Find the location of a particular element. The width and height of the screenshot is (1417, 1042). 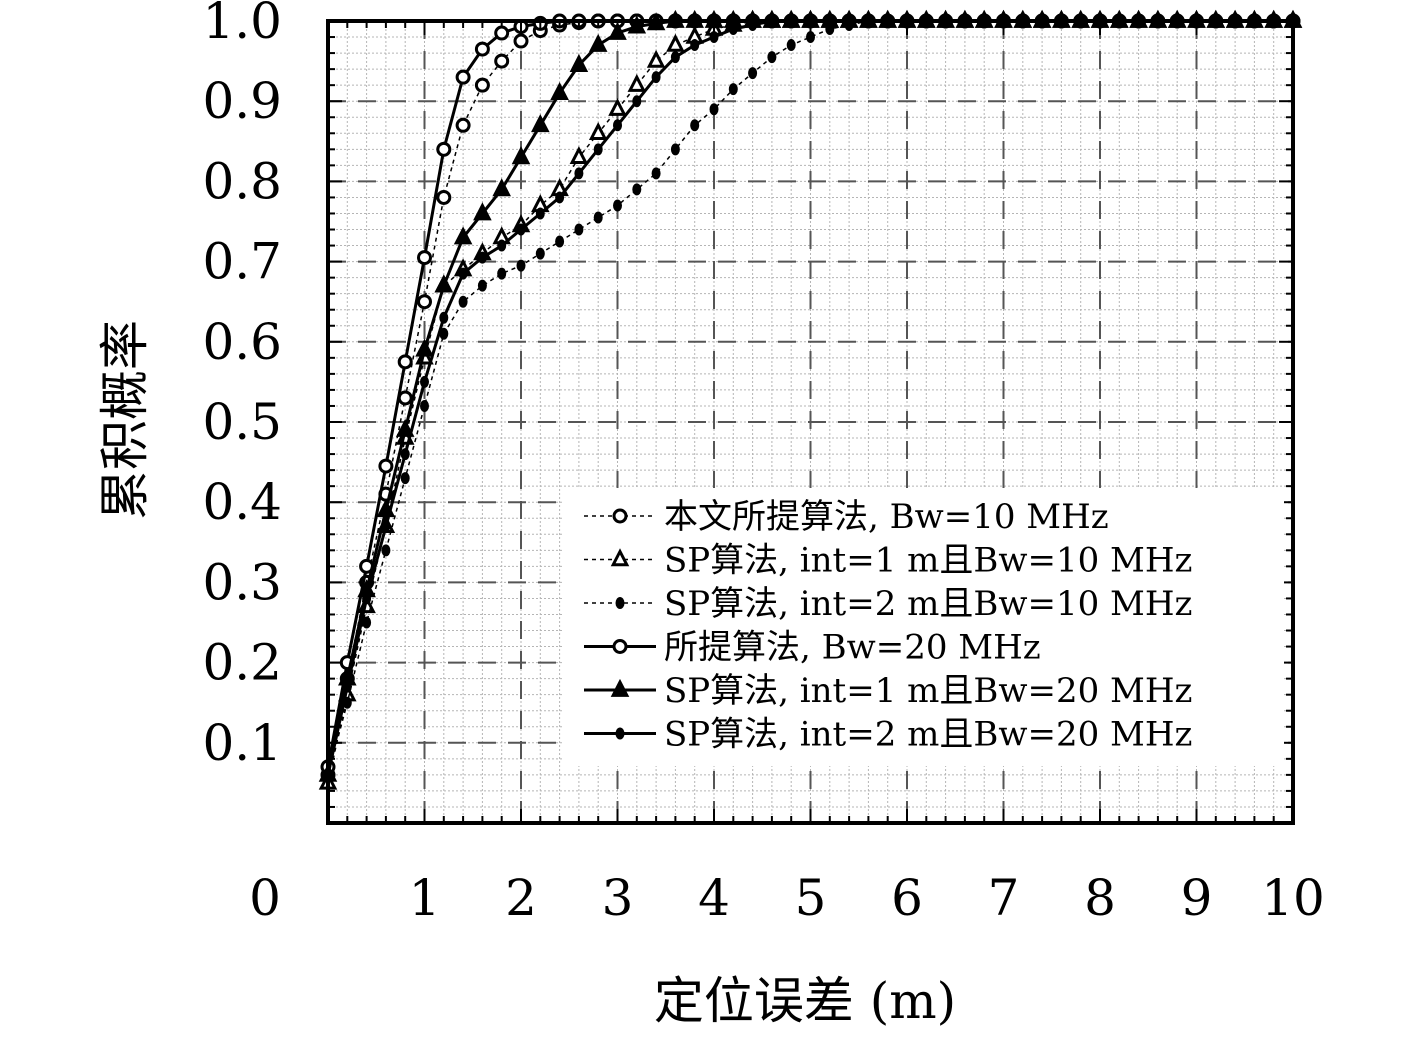

y-tick-label: 0.3 is located at coordinates (242, 582).